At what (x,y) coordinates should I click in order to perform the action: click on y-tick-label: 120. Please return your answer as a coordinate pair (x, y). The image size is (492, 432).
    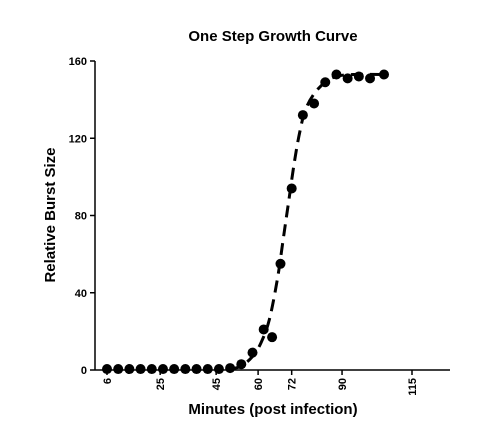
    Looking at the image, I should click on (78, 139).